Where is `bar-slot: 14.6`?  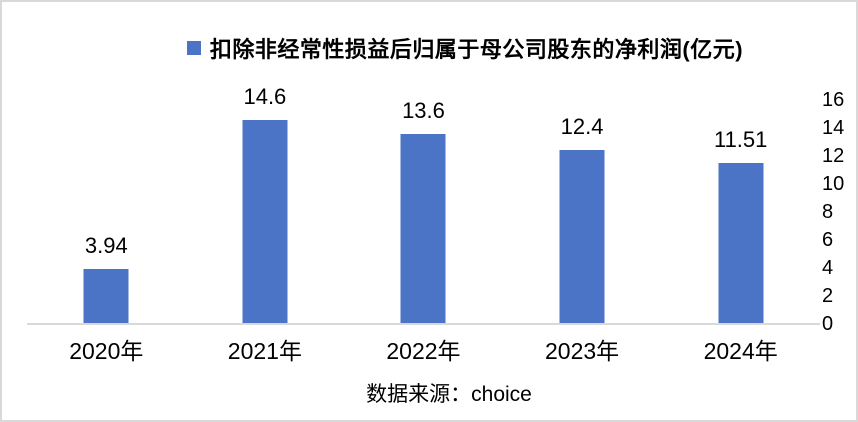 bar-slot: 14.6 is located at coordinates (265, 205).